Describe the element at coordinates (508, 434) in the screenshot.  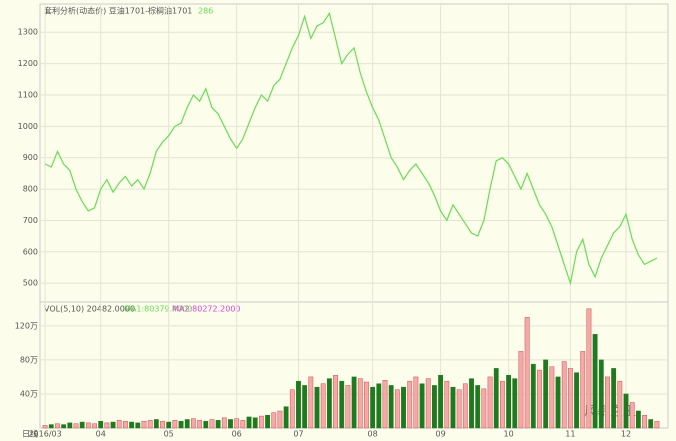
I see `x-tick-label: 10` at that location.